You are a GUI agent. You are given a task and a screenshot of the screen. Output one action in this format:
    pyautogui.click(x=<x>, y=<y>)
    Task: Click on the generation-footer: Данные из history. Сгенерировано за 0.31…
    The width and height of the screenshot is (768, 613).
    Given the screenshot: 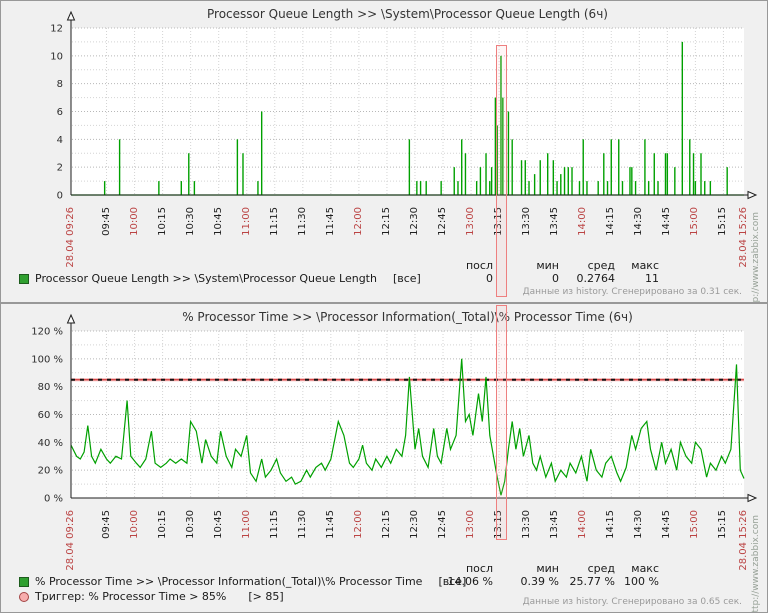 What is the action you would take?
    pyautogui.click(x=632, y=292)
    